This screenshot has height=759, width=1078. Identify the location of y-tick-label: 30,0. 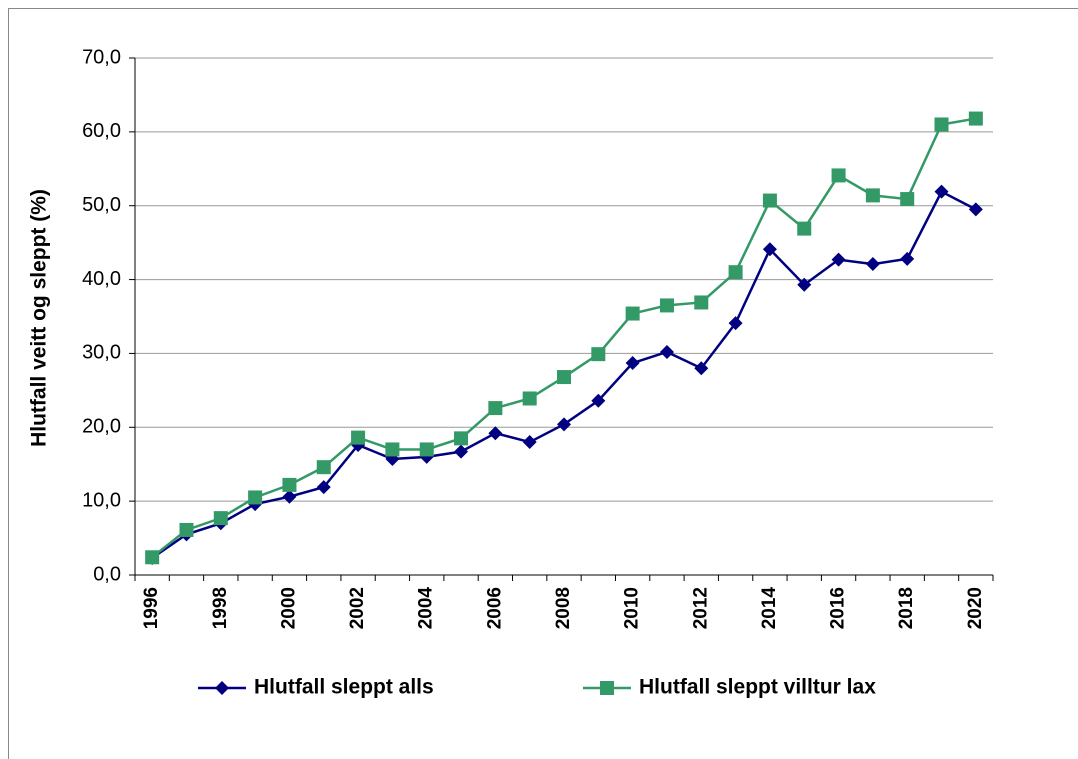
(101, 353).